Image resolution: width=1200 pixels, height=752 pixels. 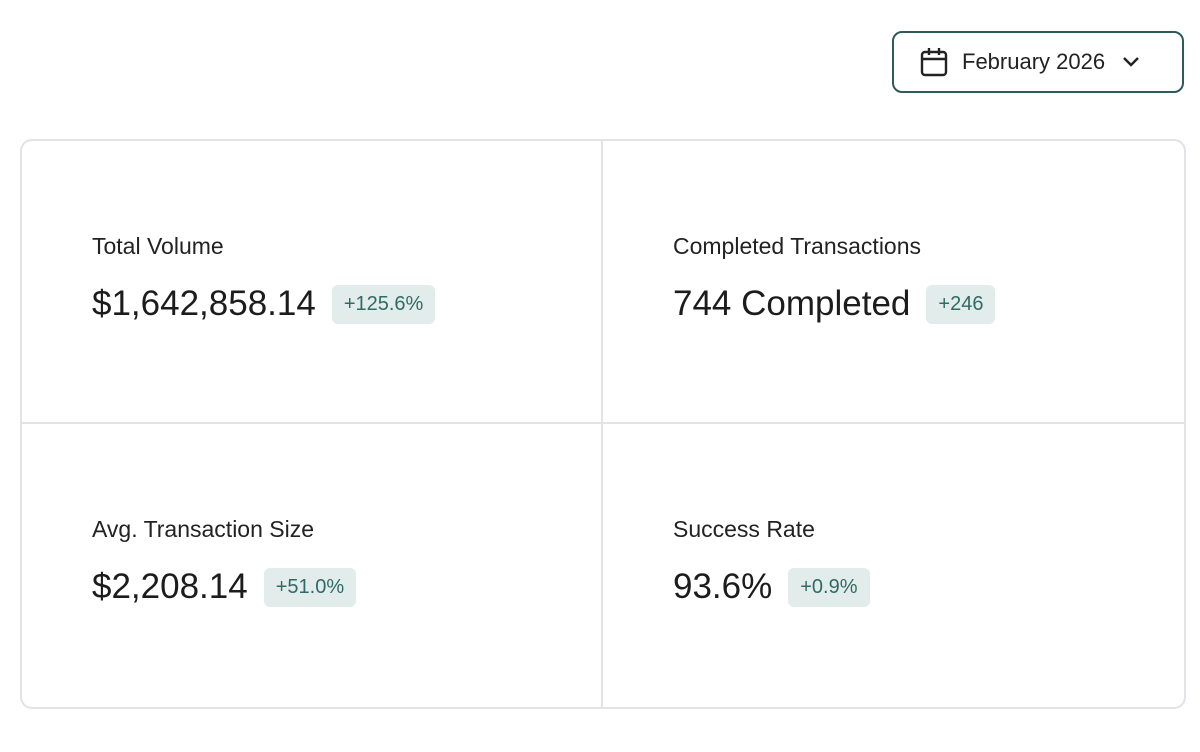 What do you see at coordinates (829, 587) in the screenshot?
I see `change-badge: +0.9%` at bounding box center [829, 587].